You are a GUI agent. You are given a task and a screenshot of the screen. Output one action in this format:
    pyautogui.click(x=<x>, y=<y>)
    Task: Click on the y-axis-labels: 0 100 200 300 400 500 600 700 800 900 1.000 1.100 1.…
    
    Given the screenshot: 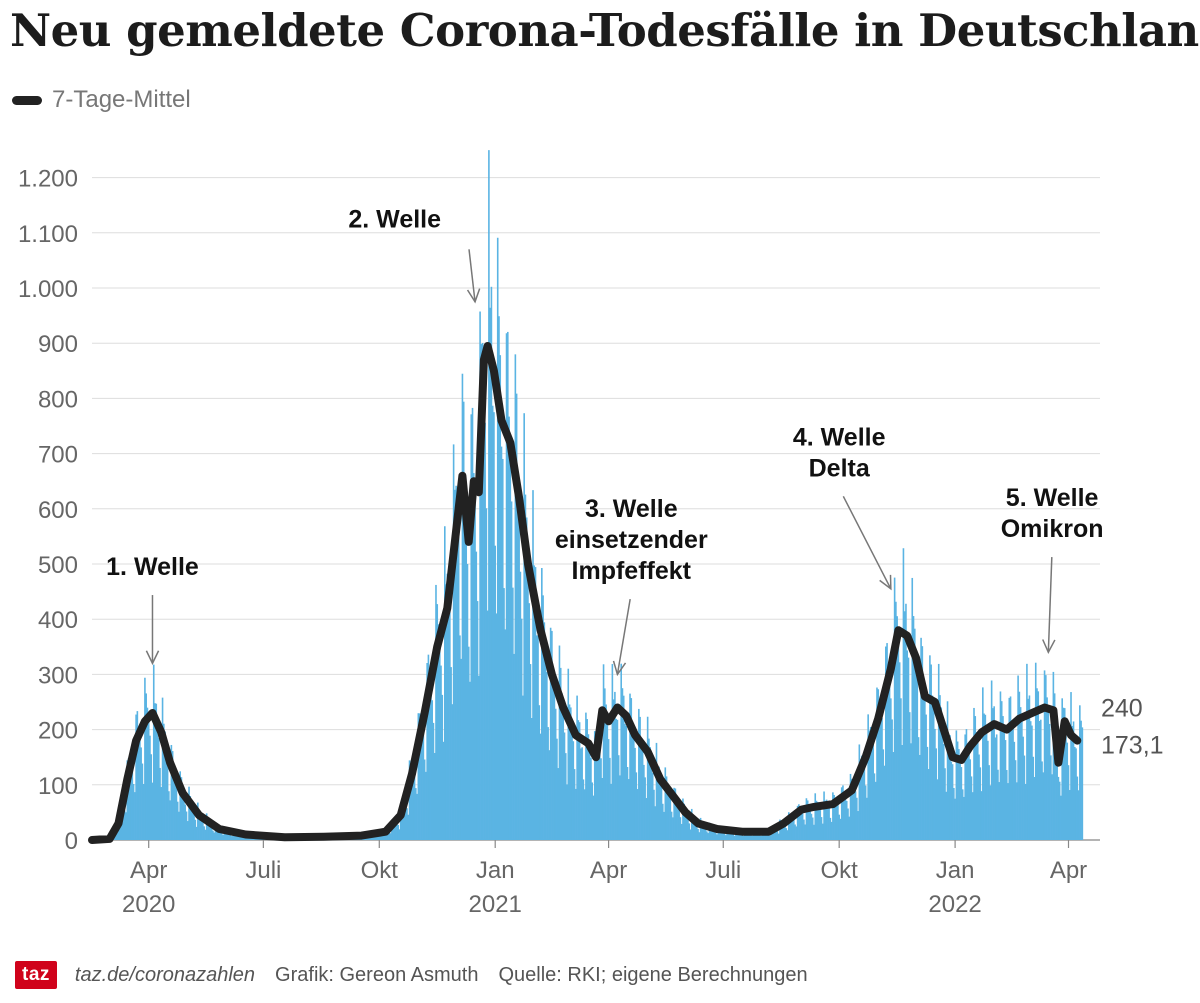 What is the action you would take?
    pyautogui.click(x=48, y=510)
    